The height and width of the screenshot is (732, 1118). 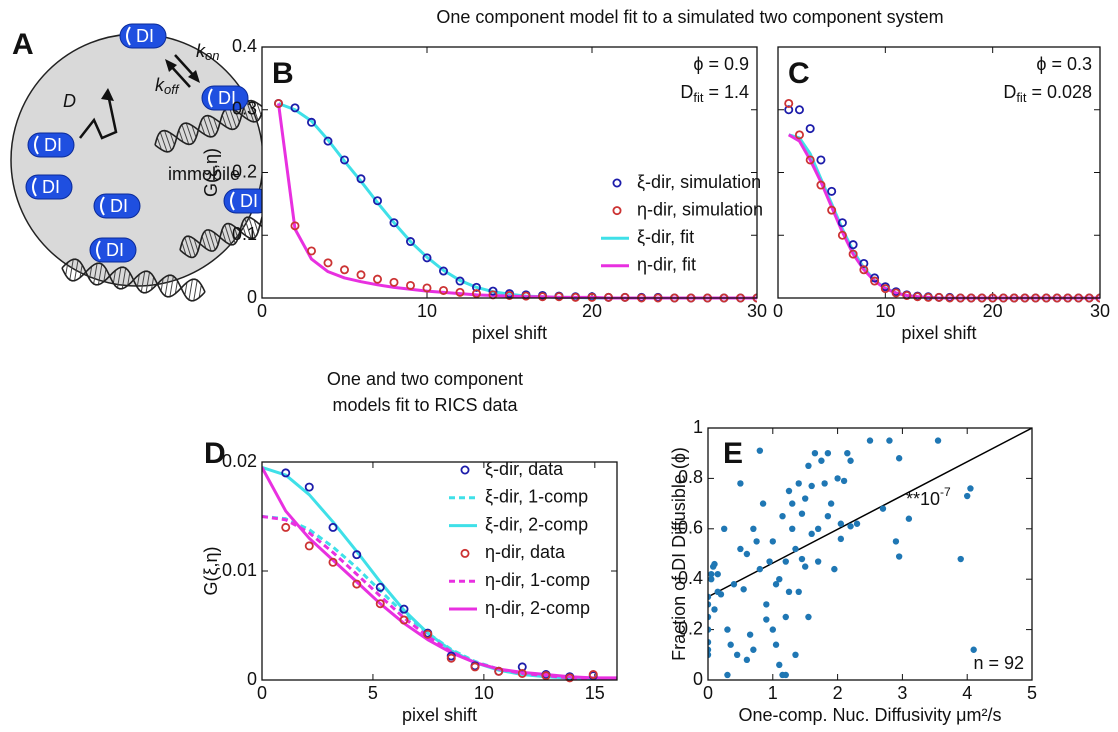 I want to click on legend-label: η-dir, fit, so click(x=666, y=265).